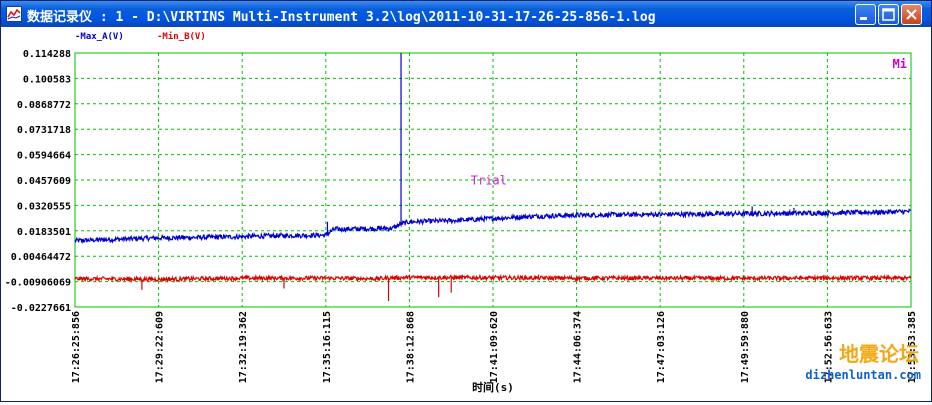 Image resolution: width=932 pixels, height=405 pixels. Describe the element at coordinates (493, 387) in the screenshot. I see `x-axis-label: 时间(s)` at that location.